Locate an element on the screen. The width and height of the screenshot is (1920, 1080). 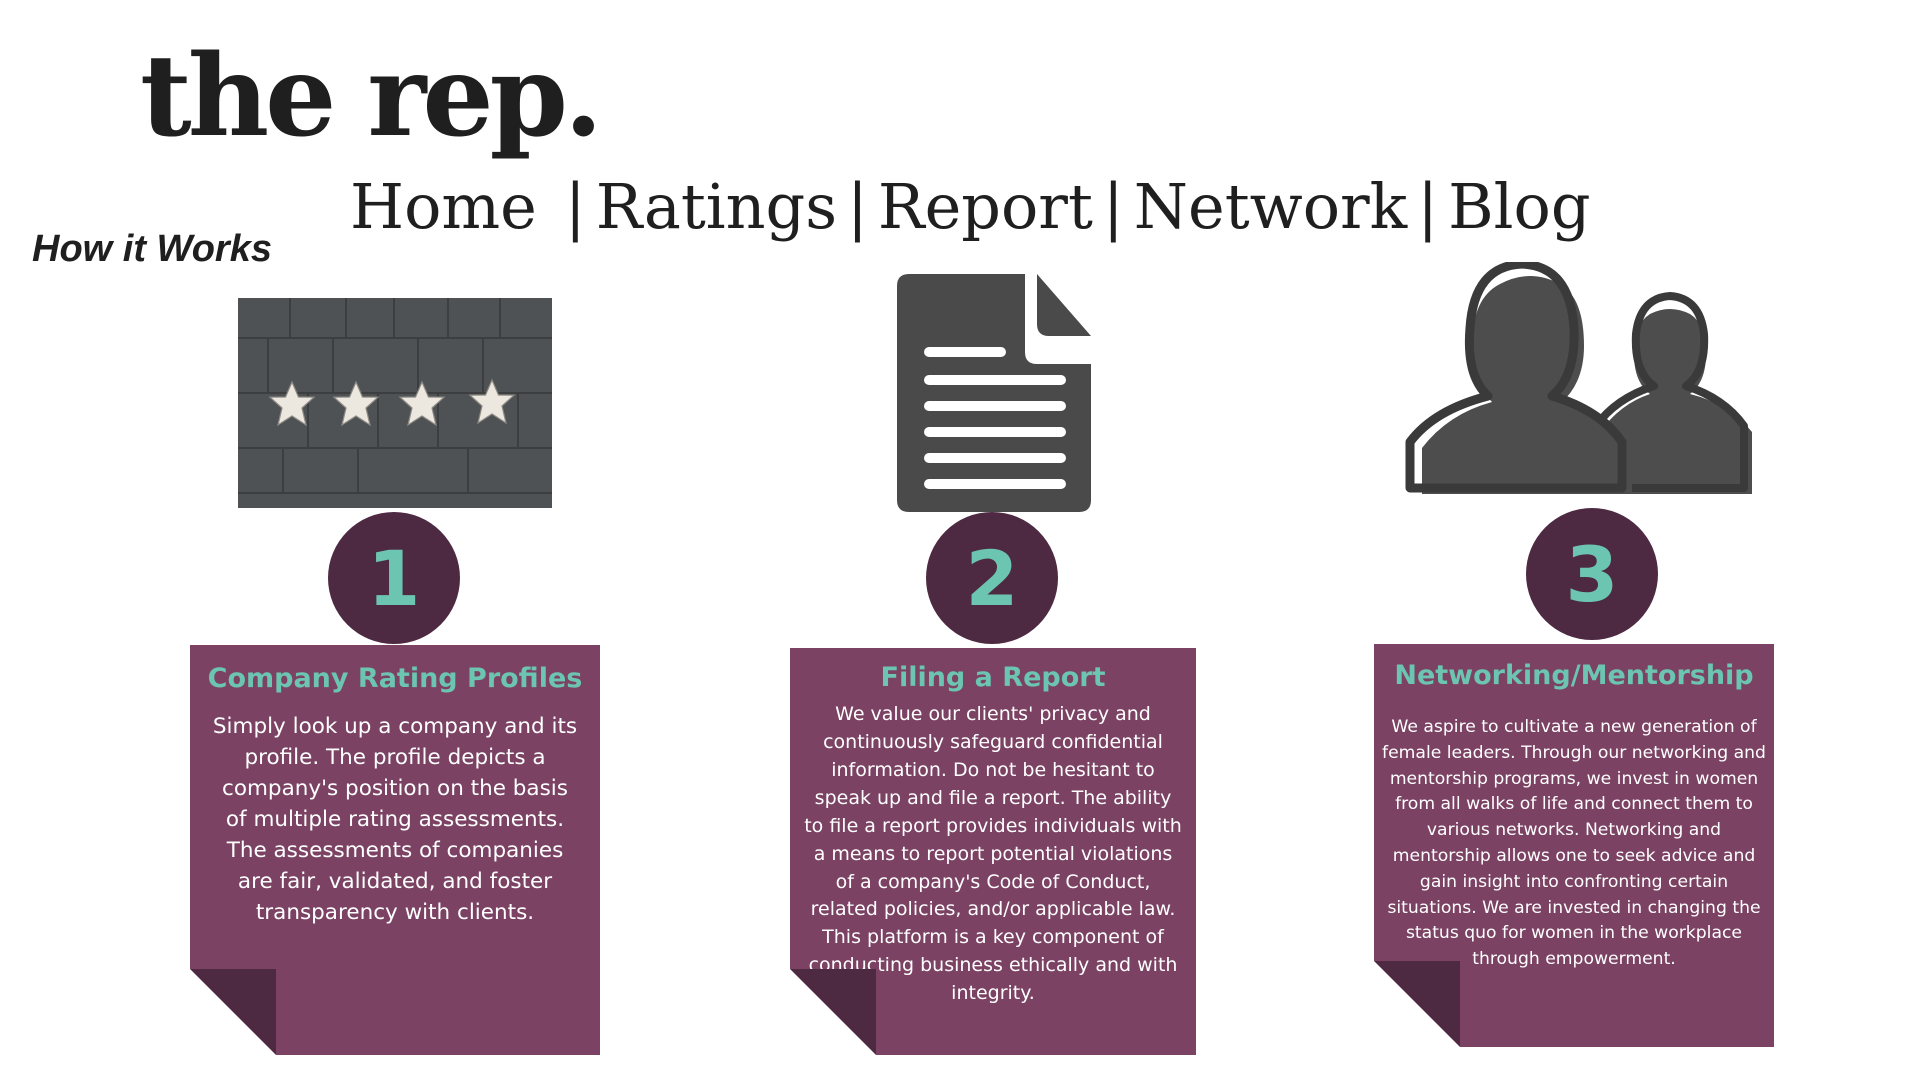
nav-ratings: Ratings is located at coordinates (716, 206).